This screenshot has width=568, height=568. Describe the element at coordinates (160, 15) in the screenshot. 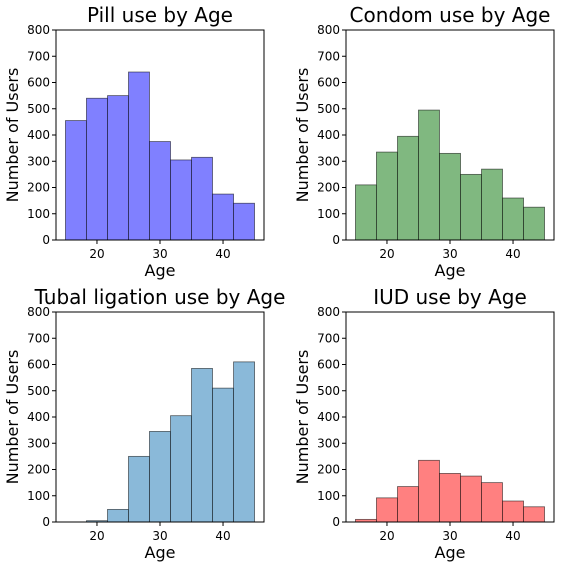

I see `chart-title: Pill use by Age` at that location.